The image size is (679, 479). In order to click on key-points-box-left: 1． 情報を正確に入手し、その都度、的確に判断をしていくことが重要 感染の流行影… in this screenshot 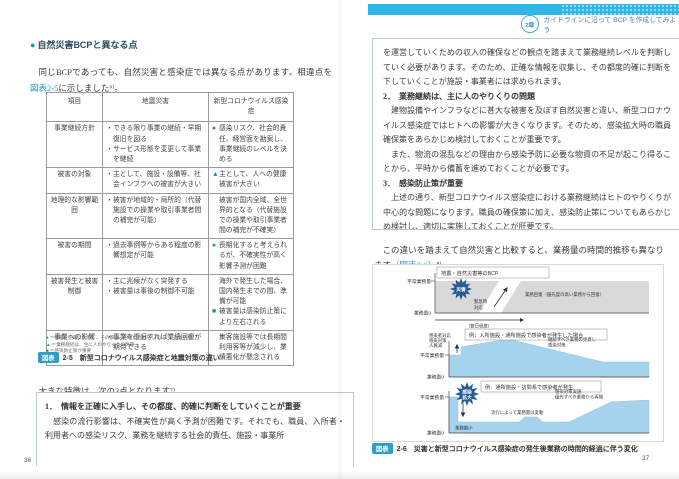, I will do `click(195, 429)`.